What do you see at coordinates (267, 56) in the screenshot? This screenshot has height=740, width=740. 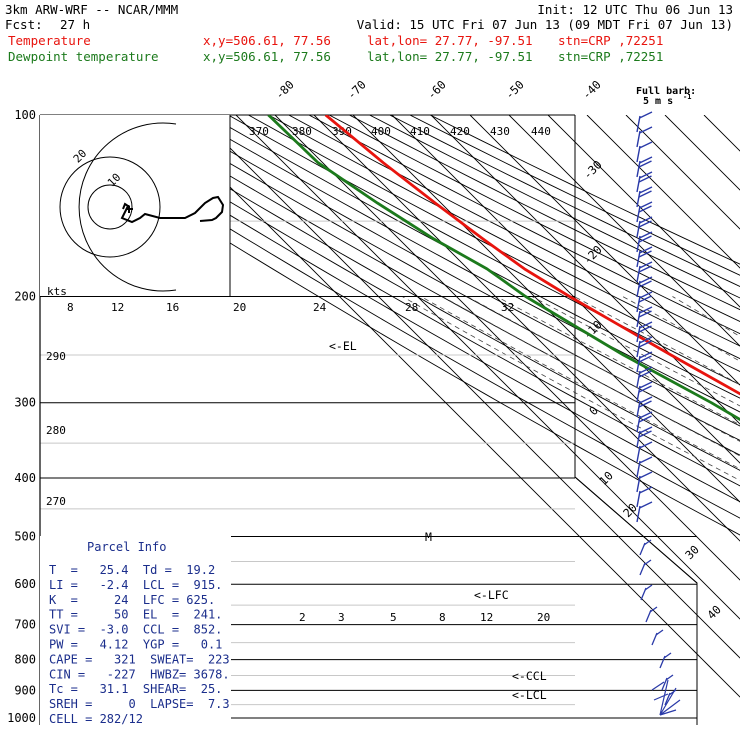 I see `dewpoint-xy: x,y=506.61, 77.56` at bounding box center [267, 56].